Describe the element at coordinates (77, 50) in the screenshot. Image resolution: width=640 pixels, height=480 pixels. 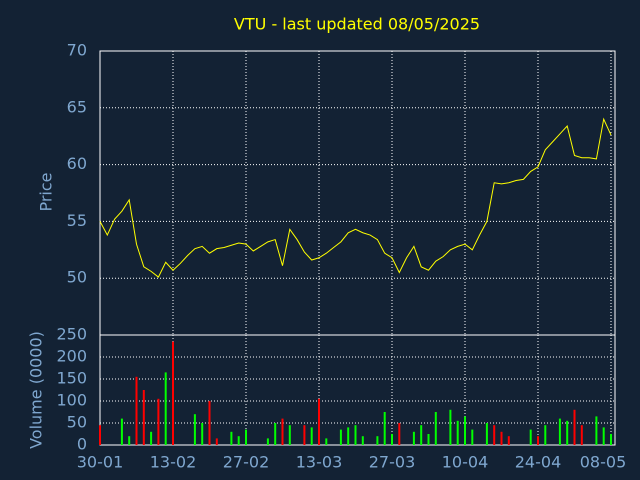
I see `y-tick-label: 70` at that location.